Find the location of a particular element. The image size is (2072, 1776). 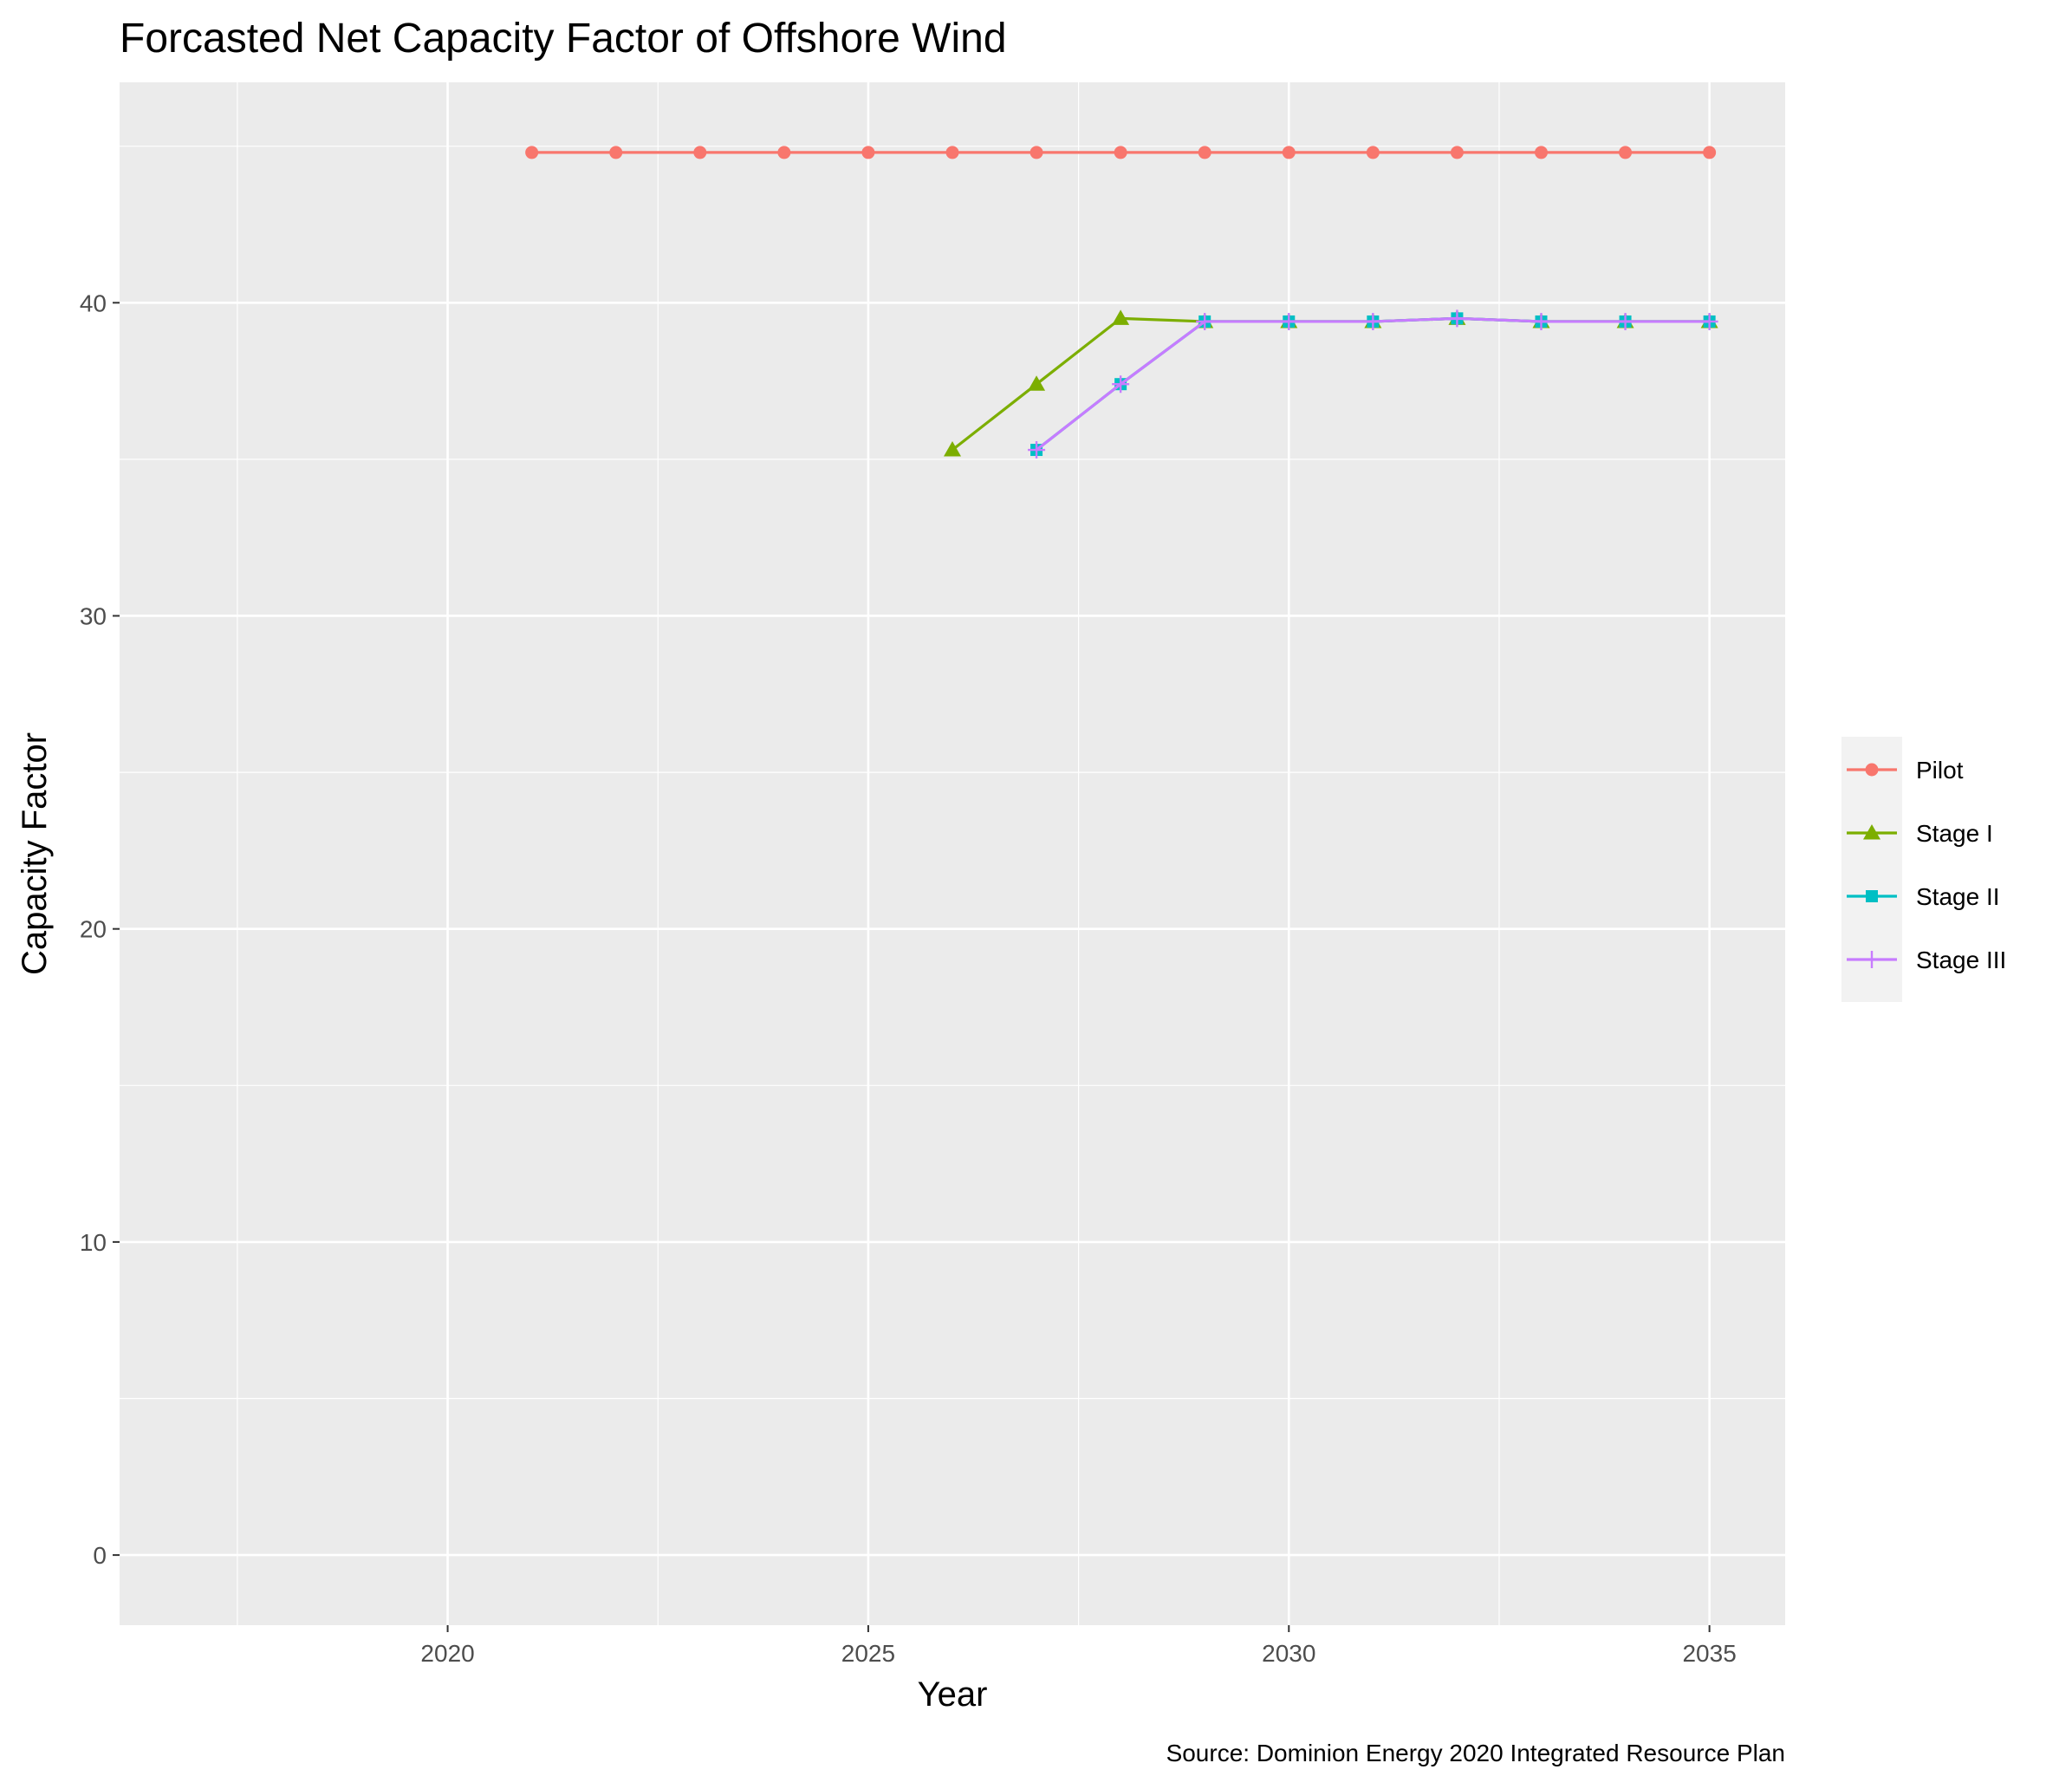

legend-label: Stage III is located at coordinates (1961, 960).